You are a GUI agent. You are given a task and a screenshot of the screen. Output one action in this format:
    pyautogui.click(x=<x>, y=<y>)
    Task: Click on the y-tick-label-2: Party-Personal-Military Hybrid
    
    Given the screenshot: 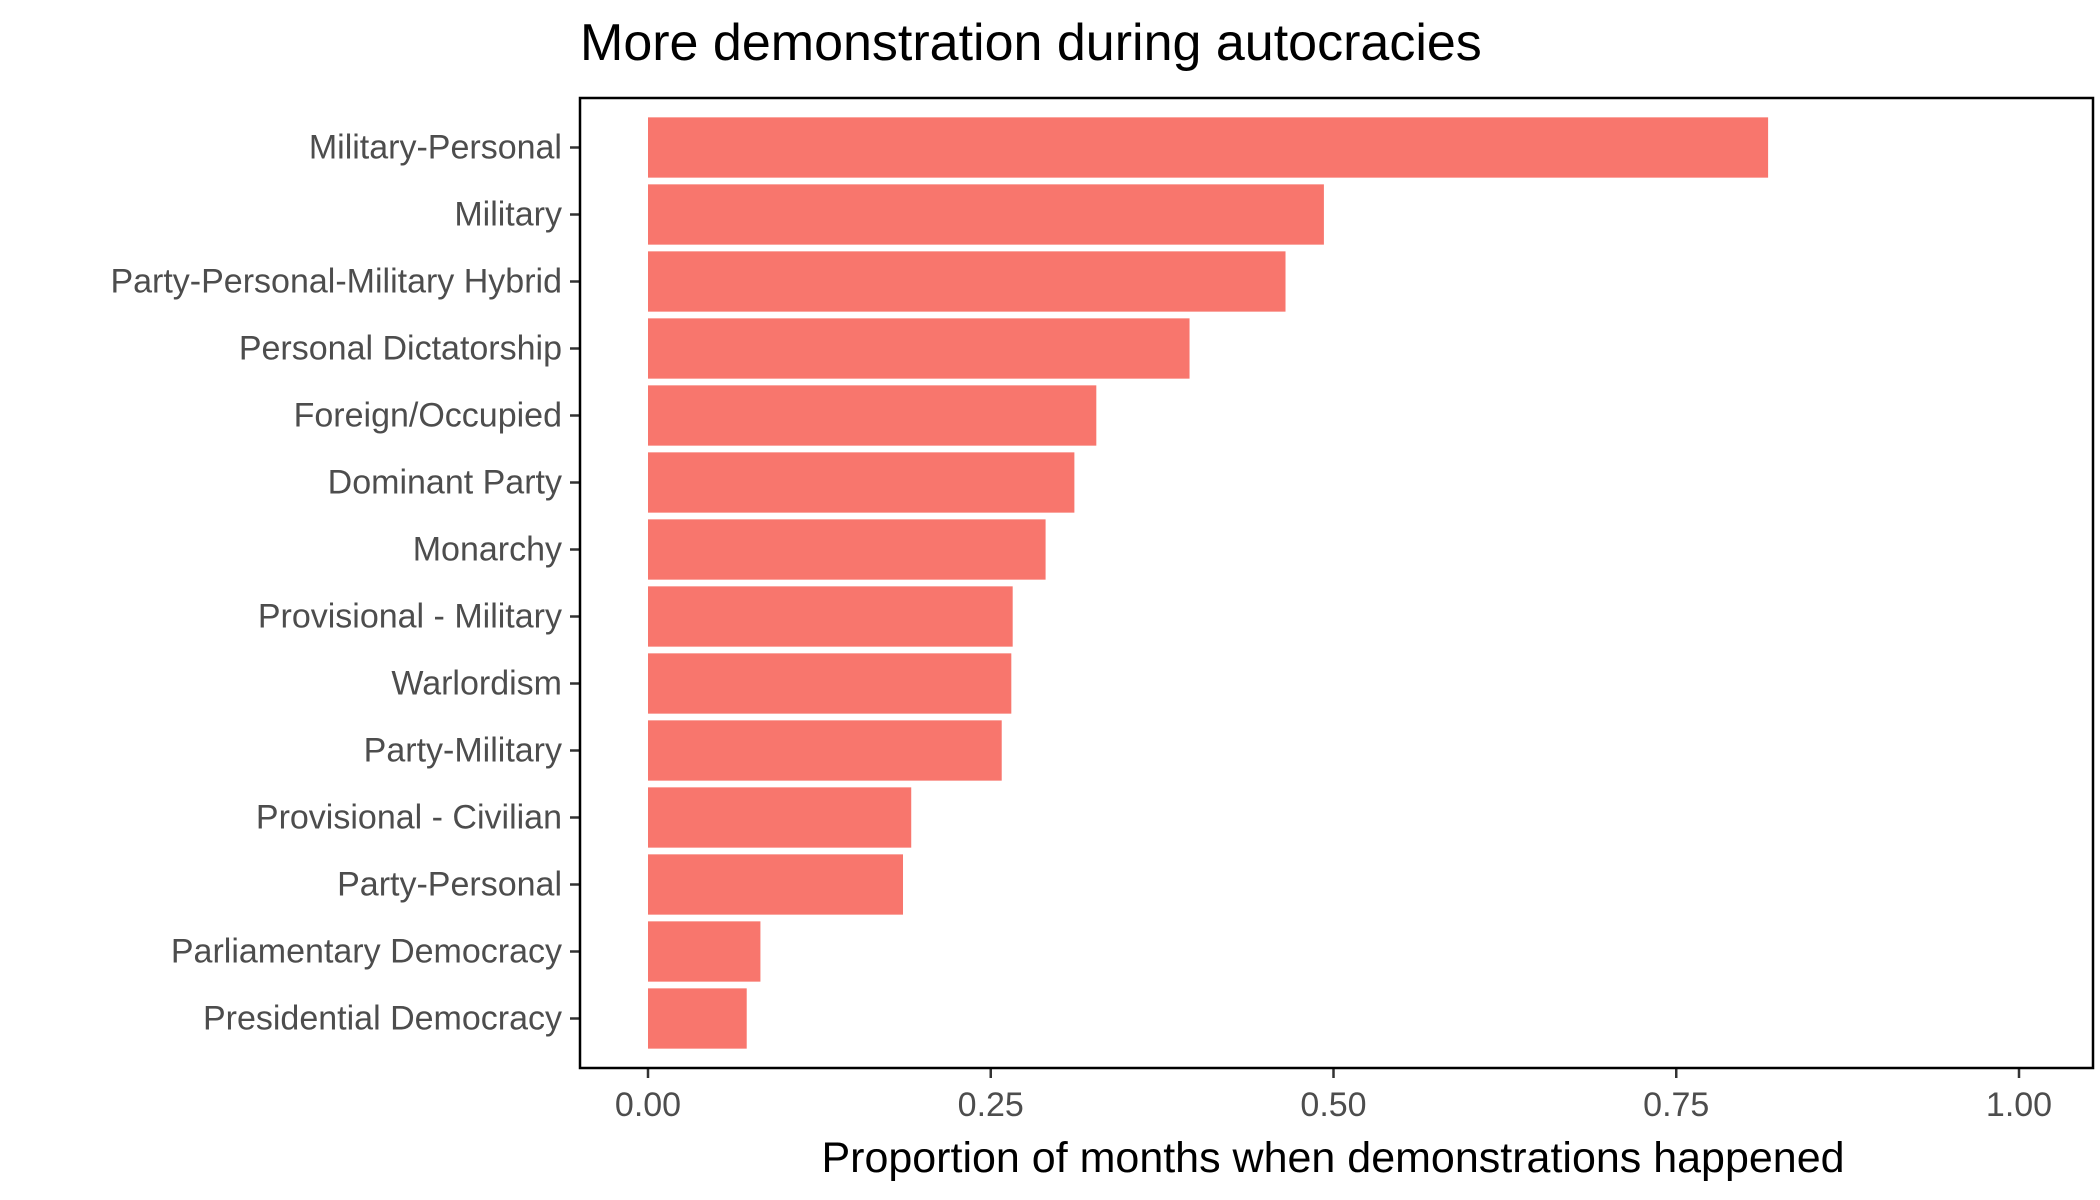 What is the action you would take?
    pyautogui.click(x=336, y=282)
    